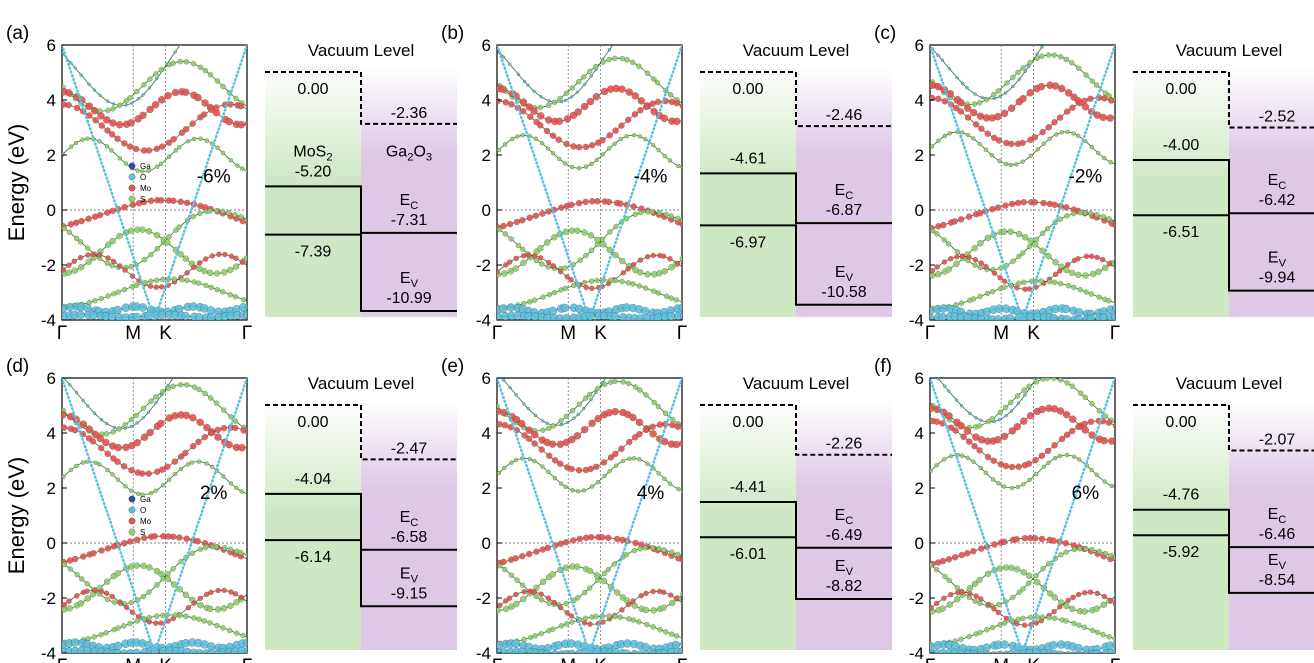  I want to click on legend-marker-ga, so click(132, 166).